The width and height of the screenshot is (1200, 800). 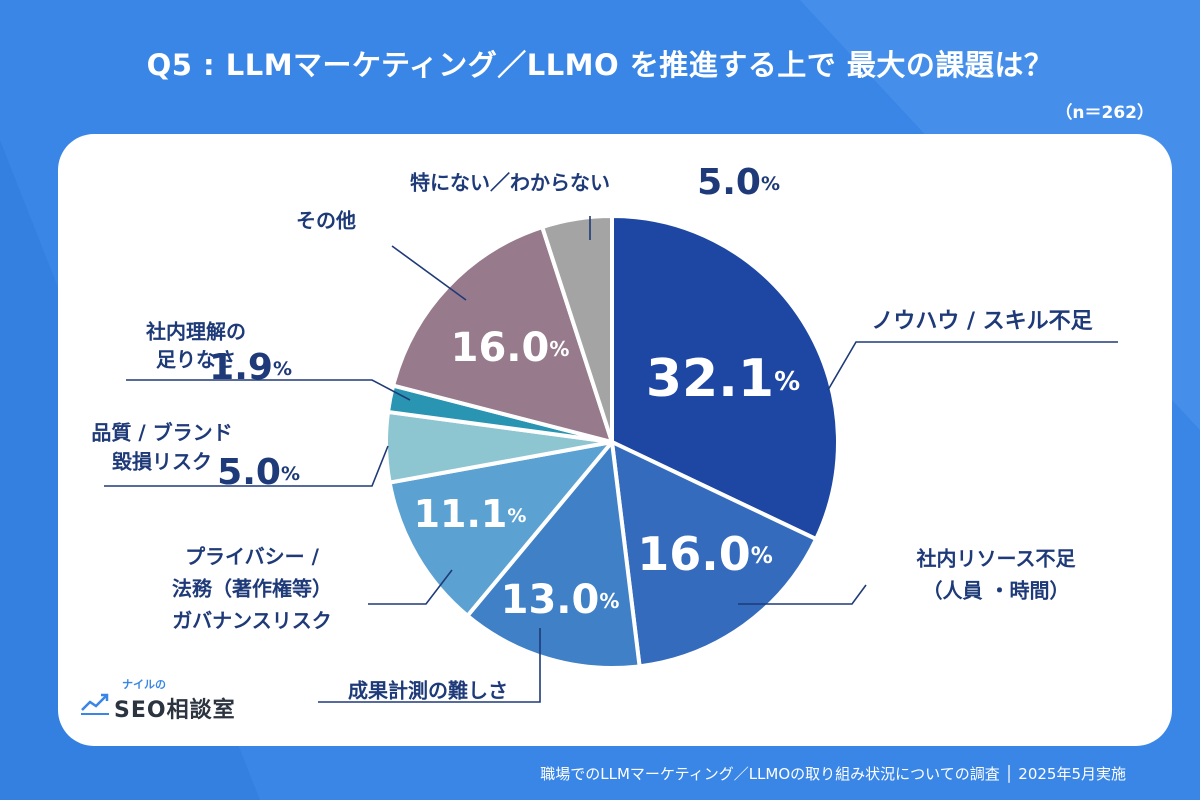 I want to click on trend-chart-icon, so click(x=95, y=704).